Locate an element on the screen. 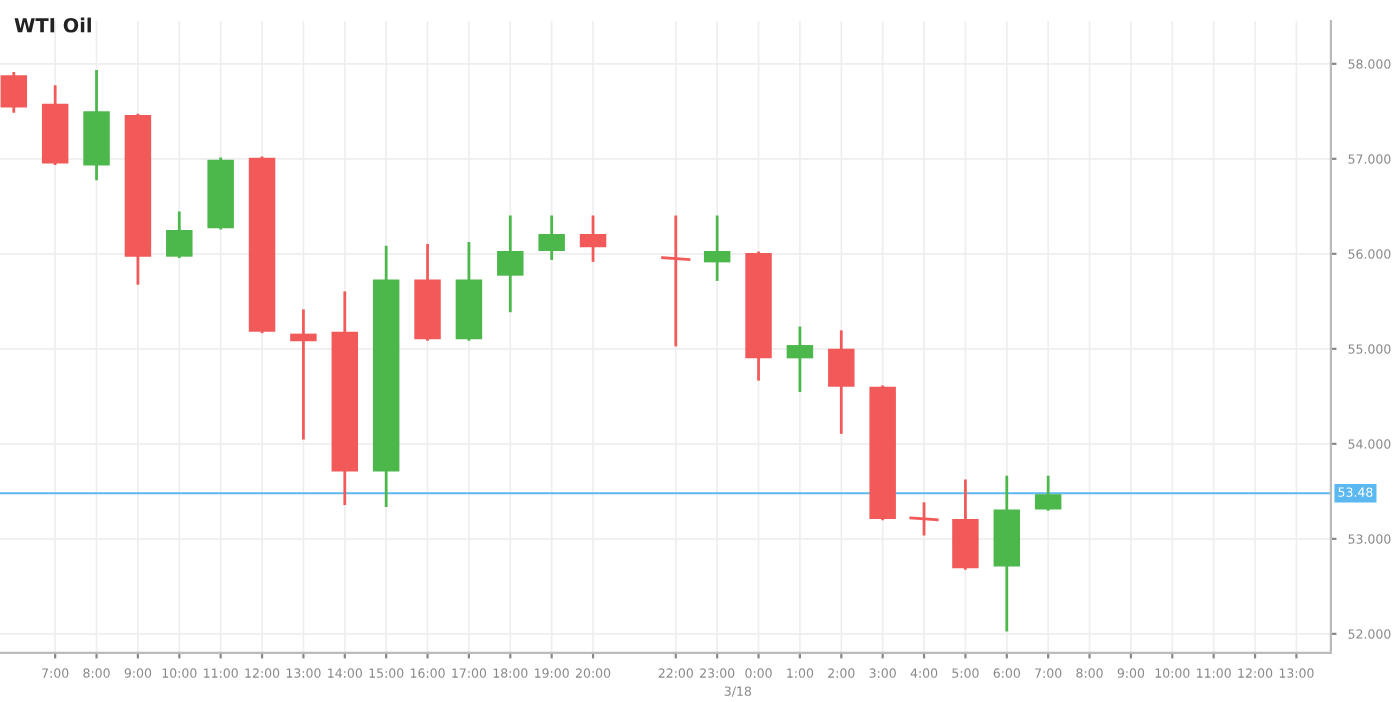 The image size is (1398, 702). chart-title: WTI Oil is located at coordinates (52, 25).